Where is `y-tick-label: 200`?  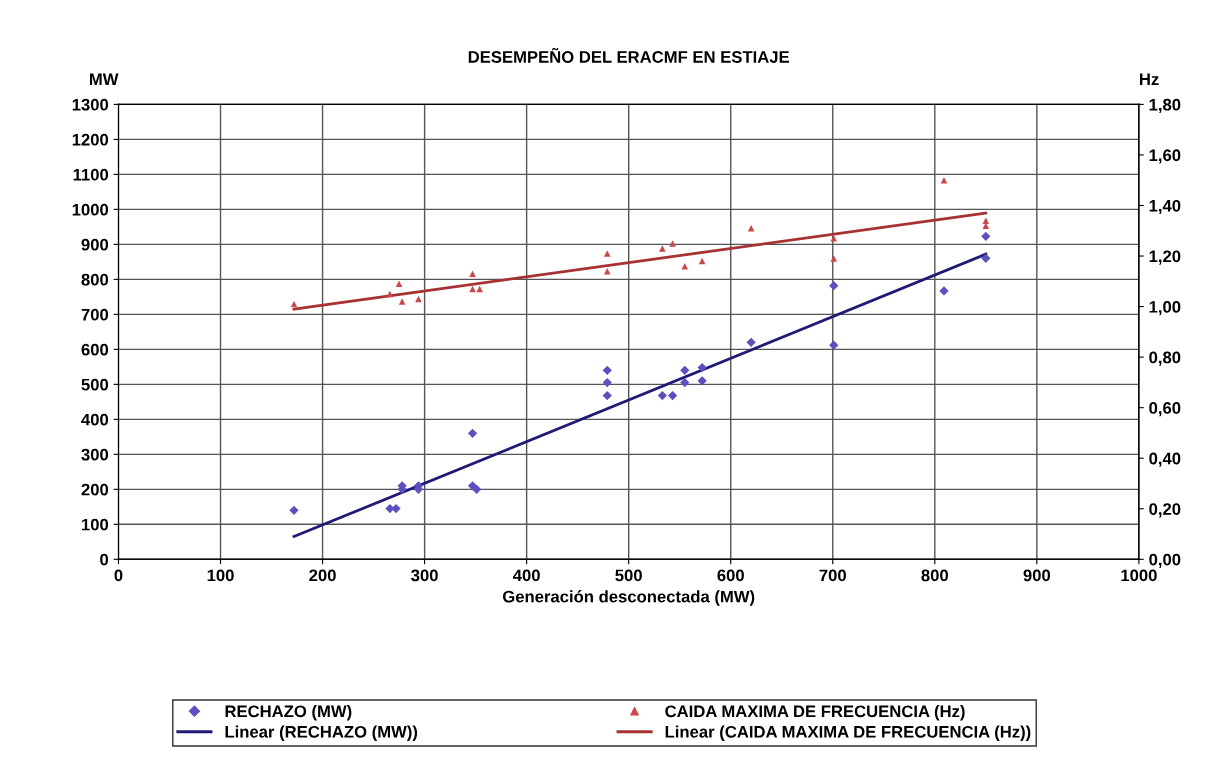
y-tick-label: 200 is located at coordinates (95, 489).